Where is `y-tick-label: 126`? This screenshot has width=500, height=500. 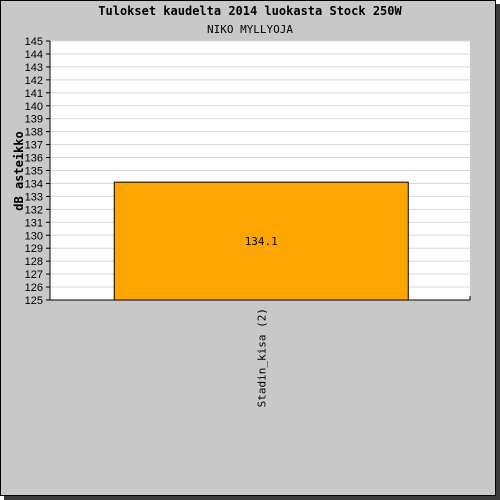 y-tick-label: 126 is located at coordinates (34, 288).